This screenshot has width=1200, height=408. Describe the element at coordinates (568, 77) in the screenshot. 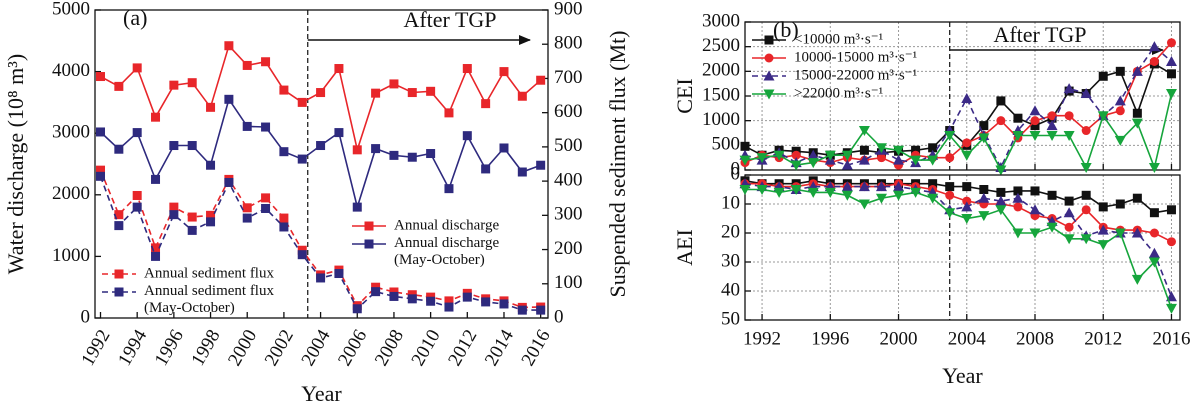

I see `y2-tick-label: 700` at that location.